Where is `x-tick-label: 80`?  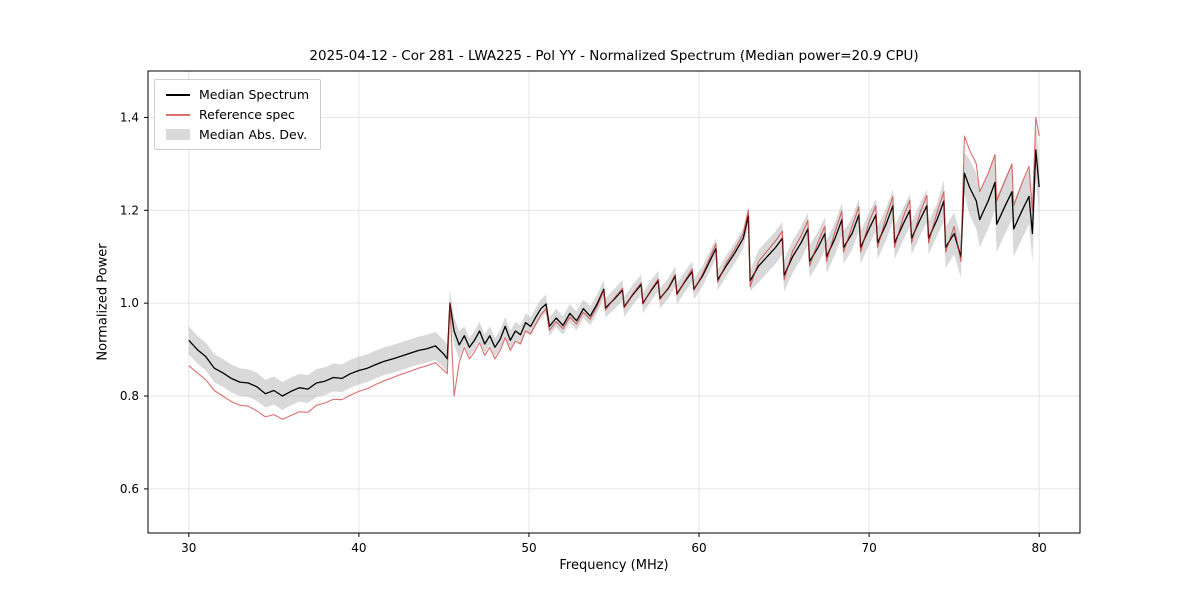 x-tick-label: 80 is located at coordinates (1039, 548).